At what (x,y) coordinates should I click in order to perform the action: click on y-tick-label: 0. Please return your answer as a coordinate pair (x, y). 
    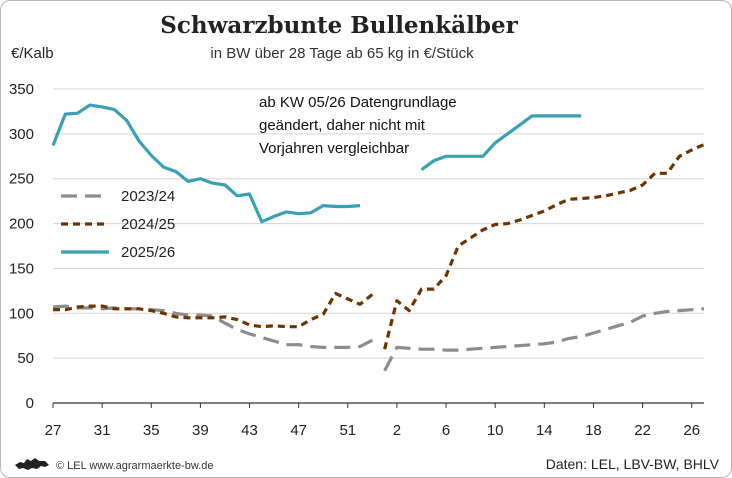
    Looking at the image, I should click on (30, 403).